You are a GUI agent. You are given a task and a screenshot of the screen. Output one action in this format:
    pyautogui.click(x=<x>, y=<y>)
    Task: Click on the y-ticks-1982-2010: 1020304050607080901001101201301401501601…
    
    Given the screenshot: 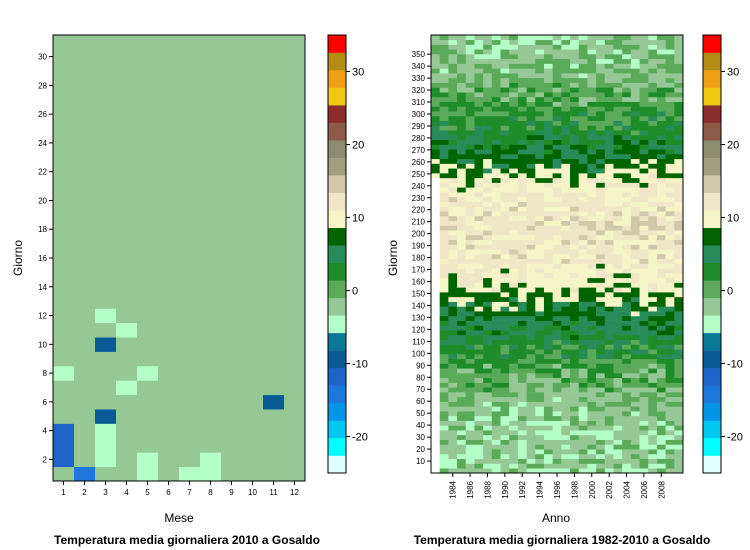 What is the action you would take?
    pyautogui.click(x=421, y=258)
    